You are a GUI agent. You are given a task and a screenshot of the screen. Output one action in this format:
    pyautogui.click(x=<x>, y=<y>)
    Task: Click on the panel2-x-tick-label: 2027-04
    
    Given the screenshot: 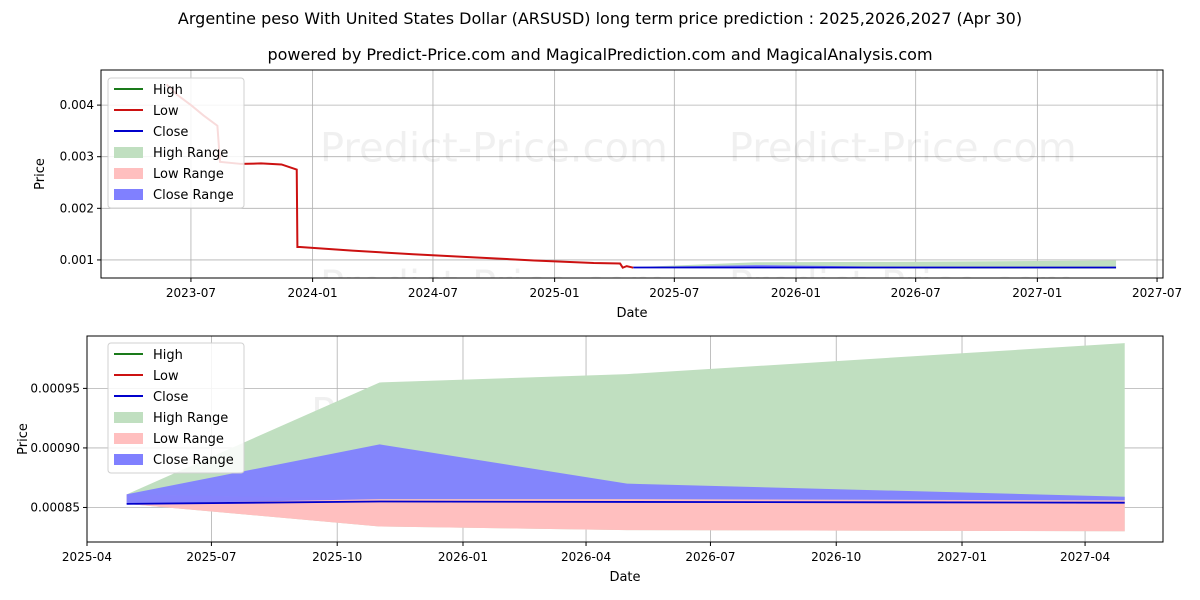 What is the action you would take?
    pyautogui.click(x=1085, y=557)
    